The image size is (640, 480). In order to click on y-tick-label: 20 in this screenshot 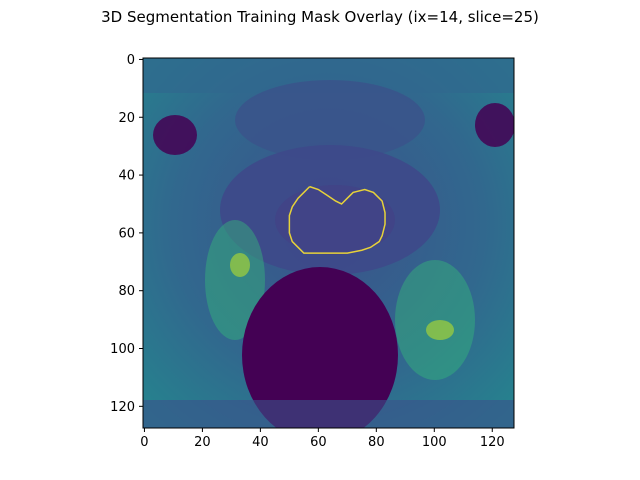, I will do `click(126, 118)`.